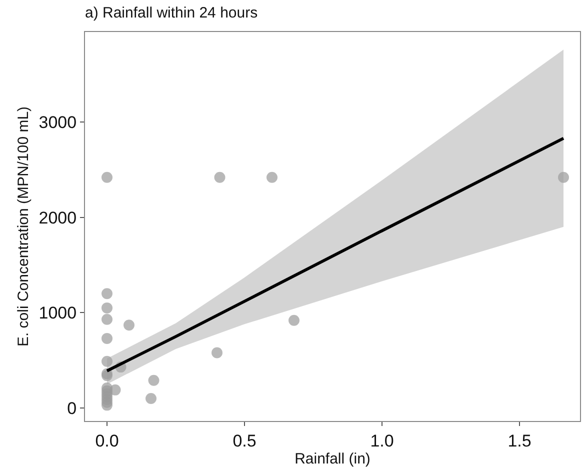 This screenshot has width=582, height=473. I want to click on y-tick-label: 1000, so click(57, 313).